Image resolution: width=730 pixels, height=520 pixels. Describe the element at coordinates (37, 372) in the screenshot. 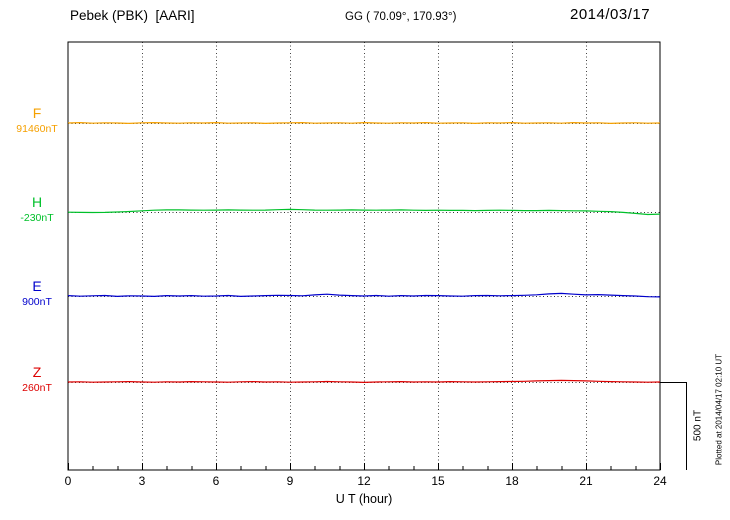

I see `trace-letter-Z: Z` at that location.